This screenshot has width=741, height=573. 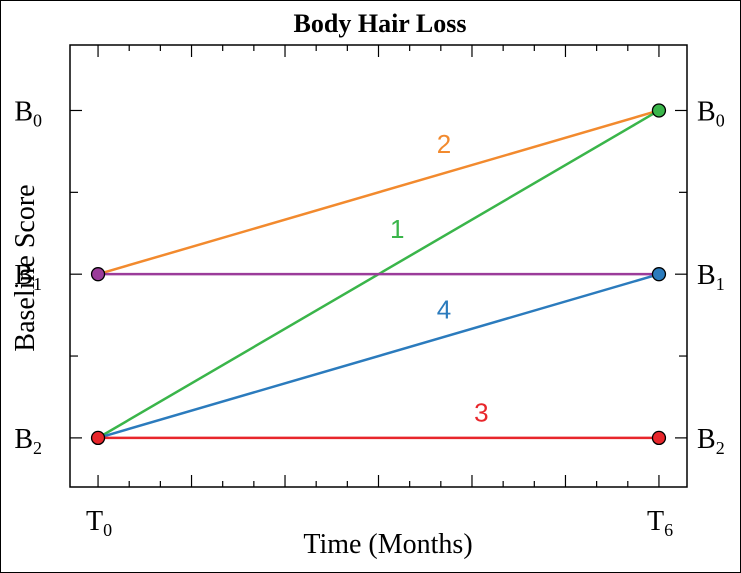 What do you see at coordinates (481, 413) in the screenshot?
I see `series-label-3: 3` at bounding box center [481, 413].